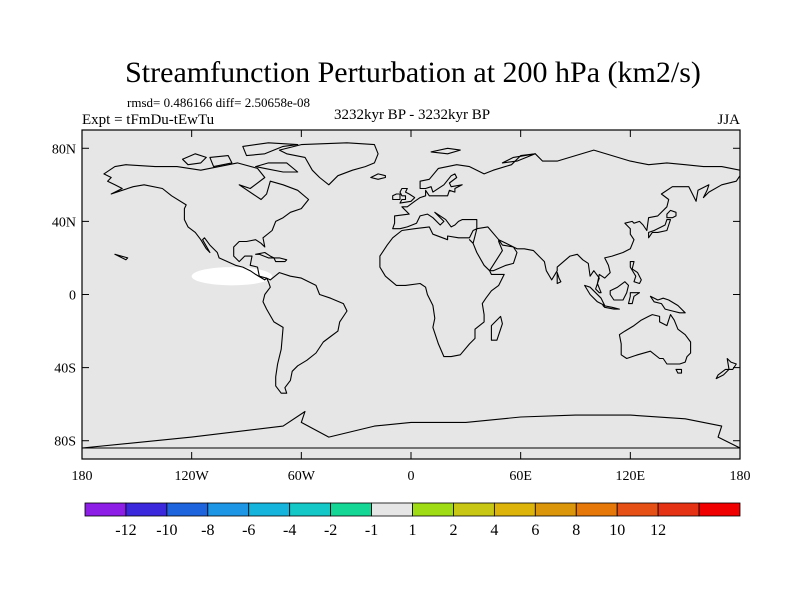 Image resolution: width=800 pixels, height=600 pixels. Describe the element at coordinates (64, 222) in the screenshot. I see `y-tick-label-2: 40N` at that location.